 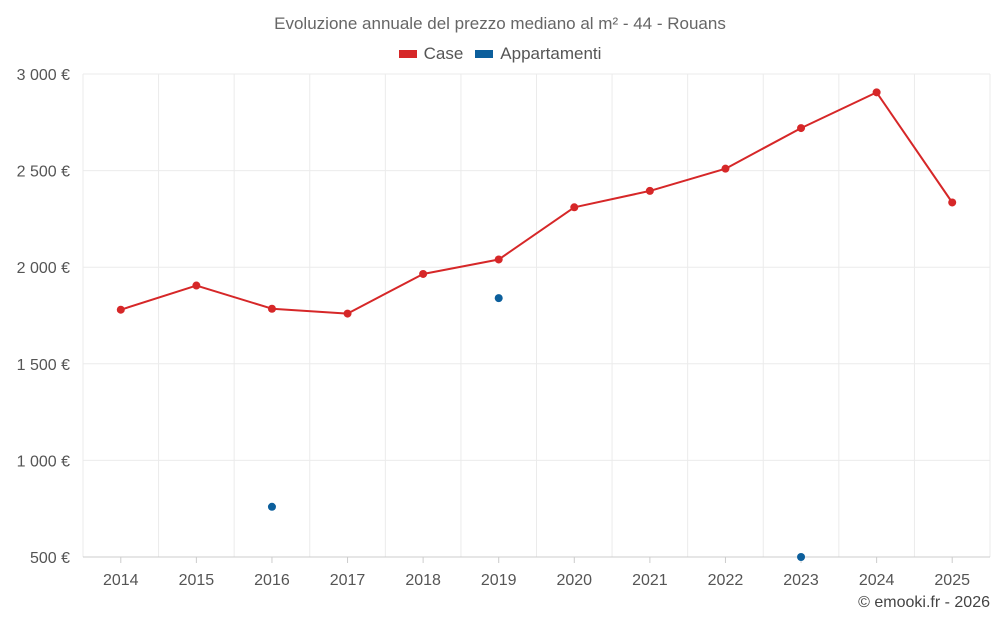 I want to click on legend-item-appartamenti: Appartamenti, so click(x=538, y=54).